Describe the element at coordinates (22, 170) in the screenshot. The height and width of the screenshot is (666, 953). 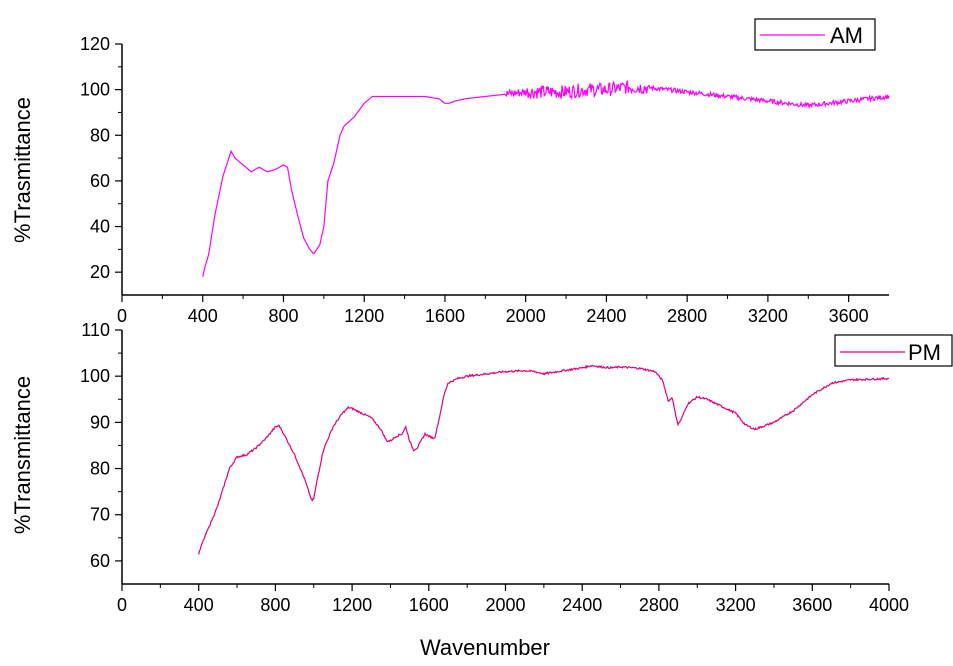
I see `am-y-axis-title: %Trasmittance` at that location.